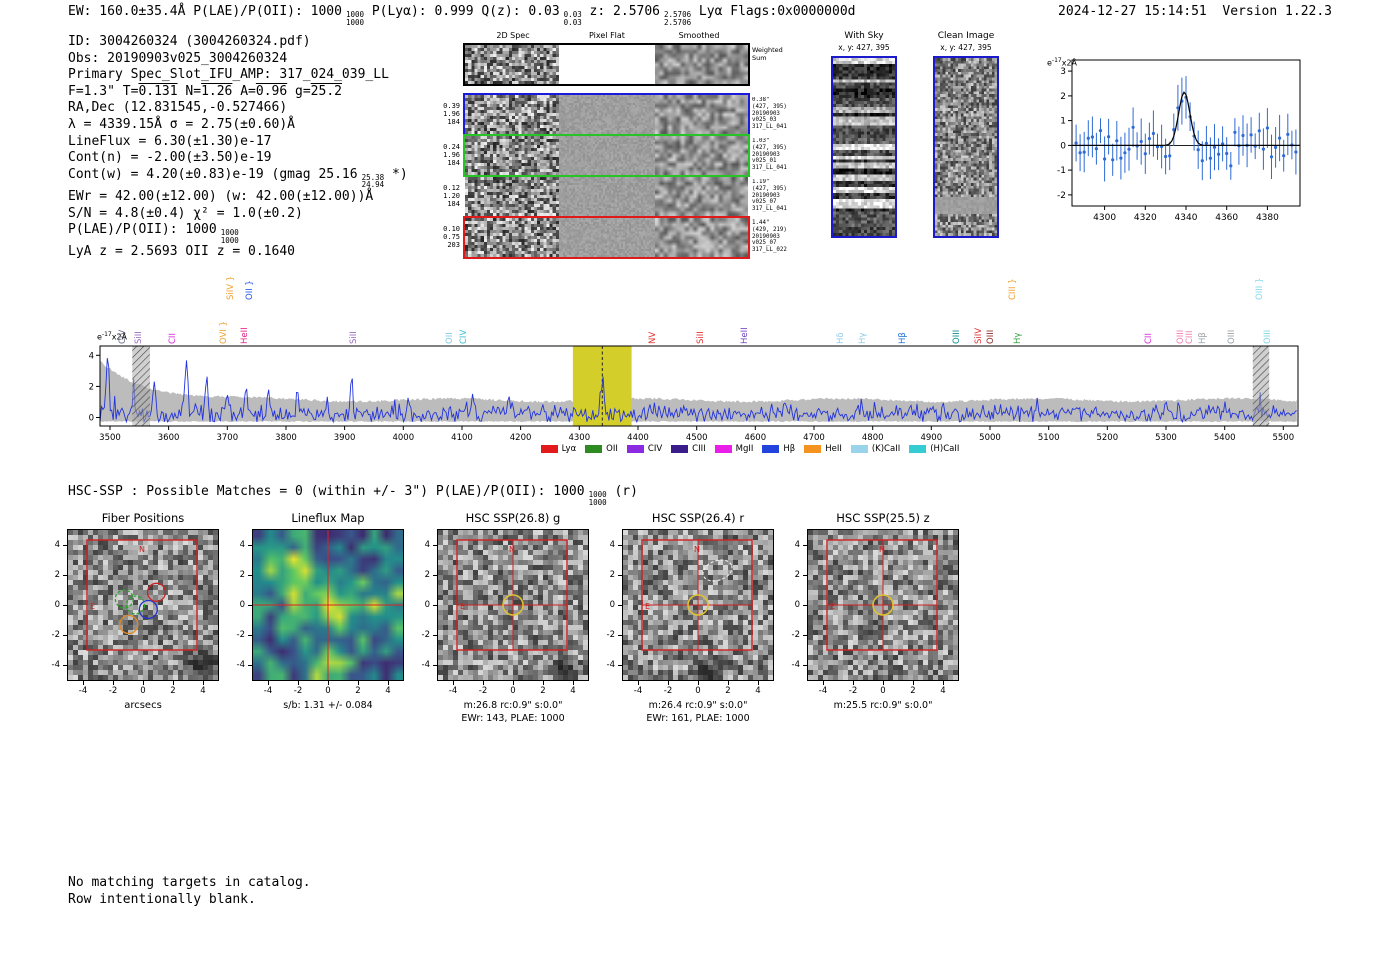 This screenshot has width=1400, height=953. What do you see at coordinates (1226, 218) in the screenshot?
I see `svg-text: 4360` at bounding box center [1226, 218].